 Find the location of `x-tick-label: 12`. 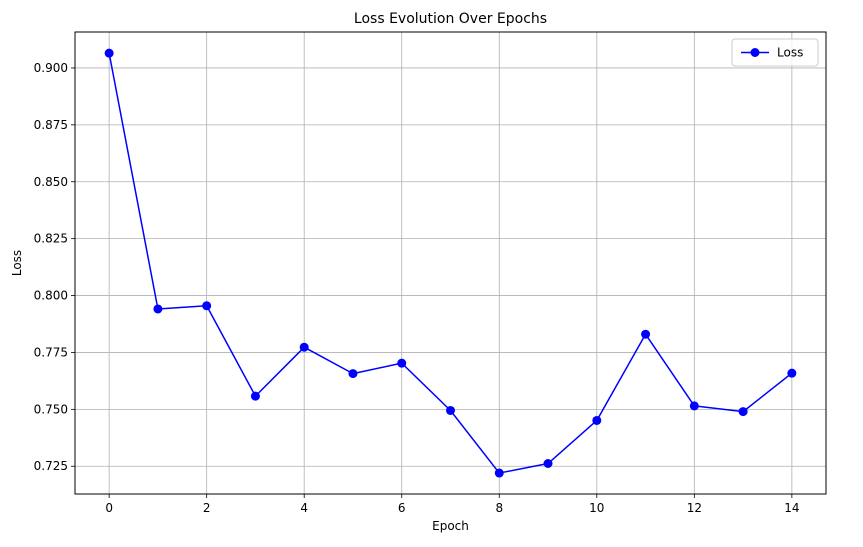

x-tick-label: 12 is located at coordinates (694, 508).